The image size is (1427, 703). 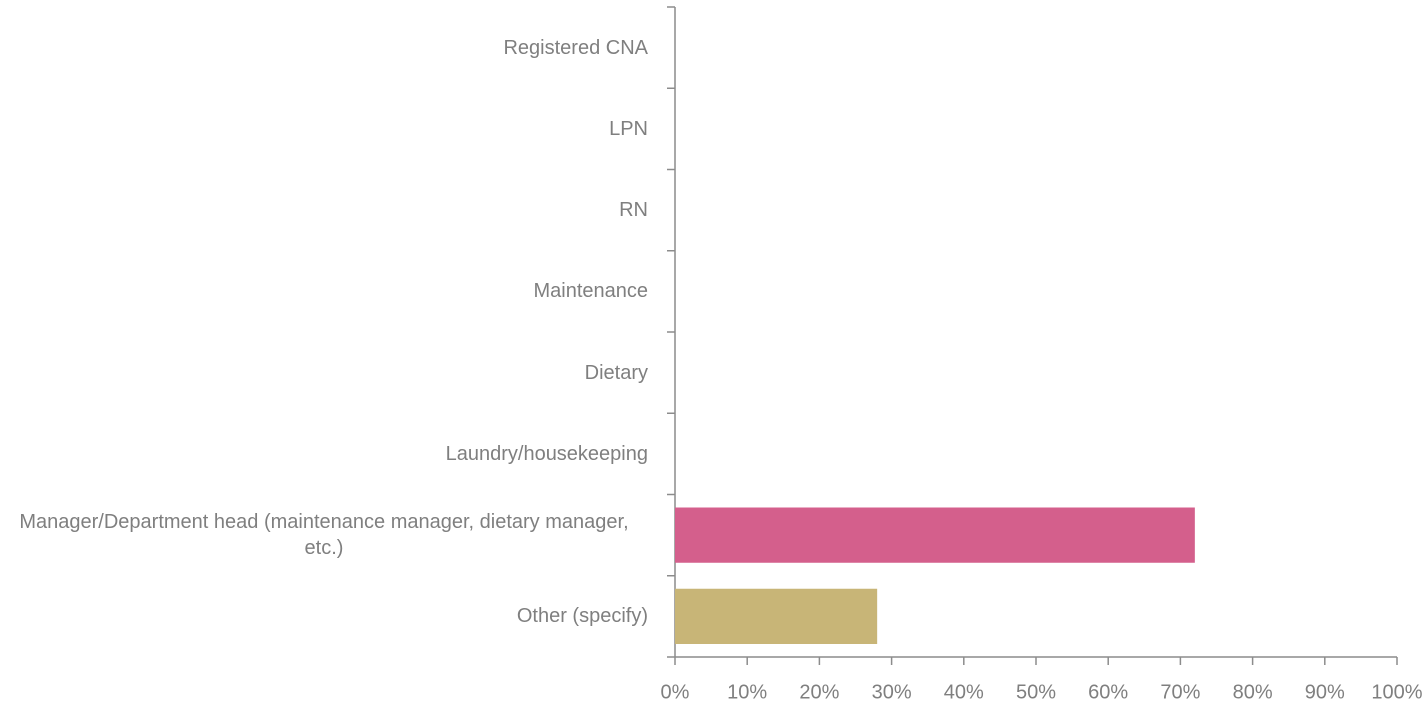 I want to click on x-tick-label: 60%, so click(x=1108, y=692).